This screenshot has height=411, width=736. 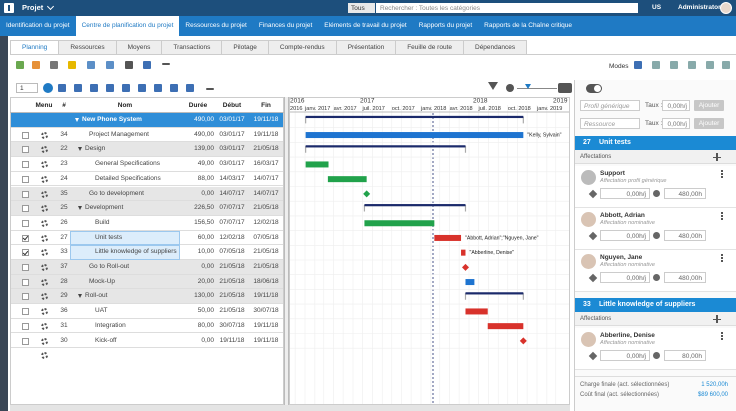 What do you see at coordinates (699, 7) in the screenshot?
I see `user: Administrator` at bounding box center [699, 7].